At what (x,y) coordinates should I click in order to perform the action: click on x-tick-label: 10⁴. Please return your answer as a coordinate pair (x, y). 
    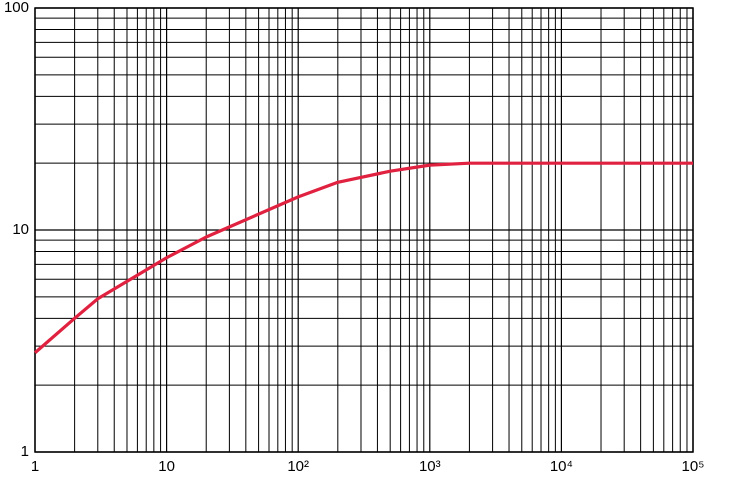
    Looking at the image, I should click on (561, 466).